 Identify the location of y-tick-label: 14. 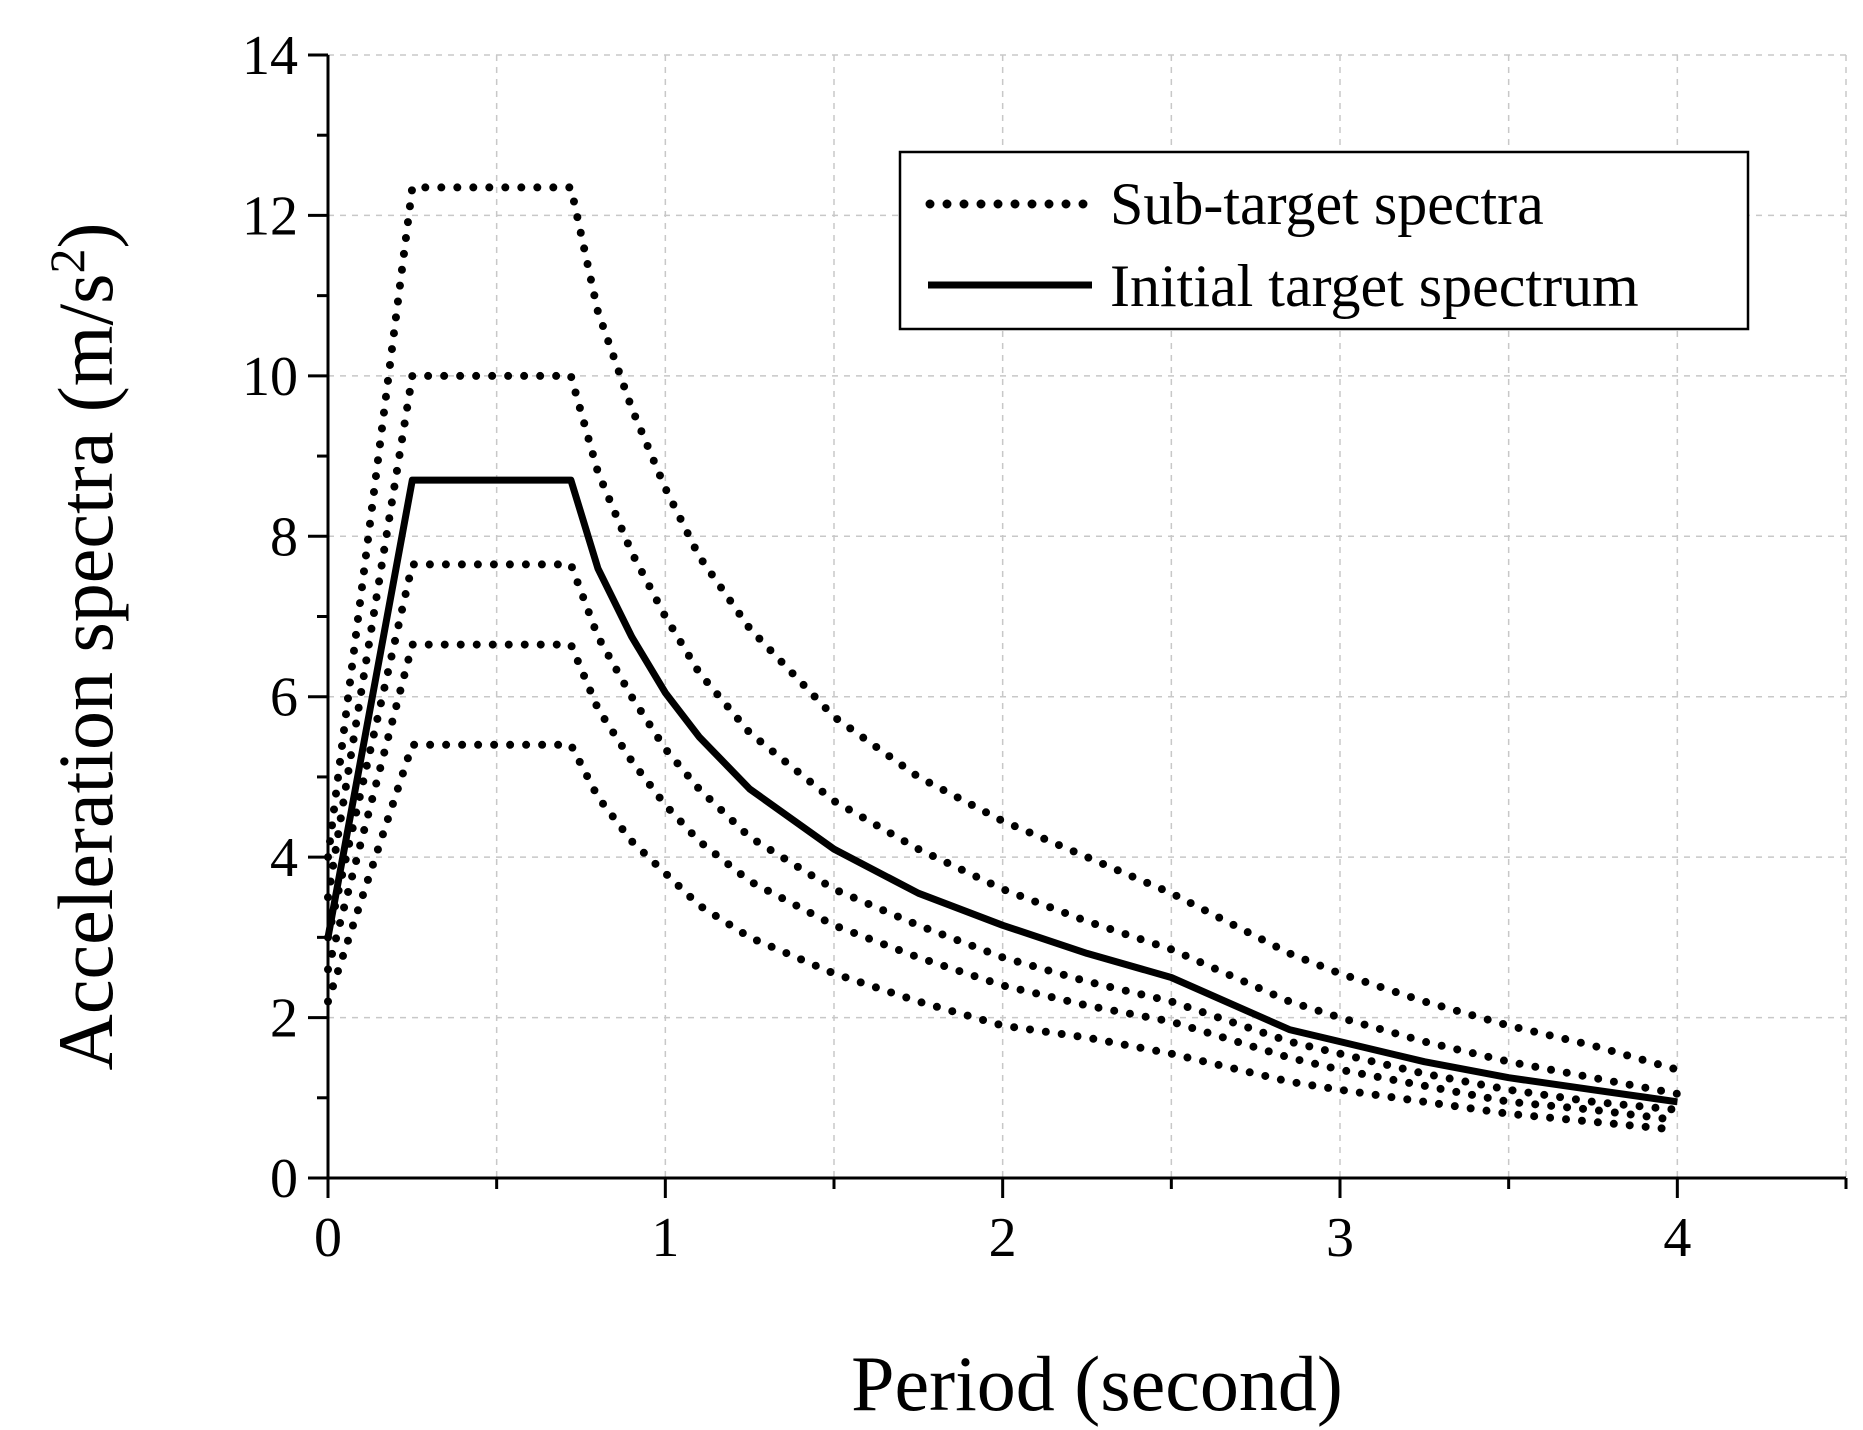
(270, 56).